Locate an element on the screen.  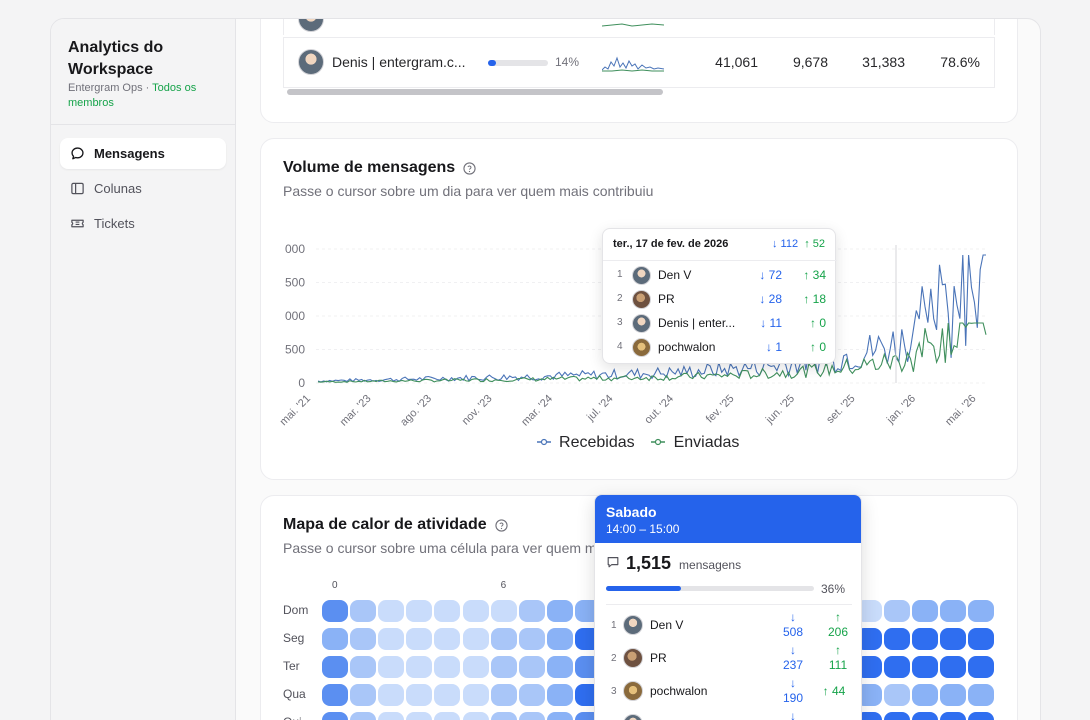
nav-item-colunas: Colunas is located at coordinates (143, 188).